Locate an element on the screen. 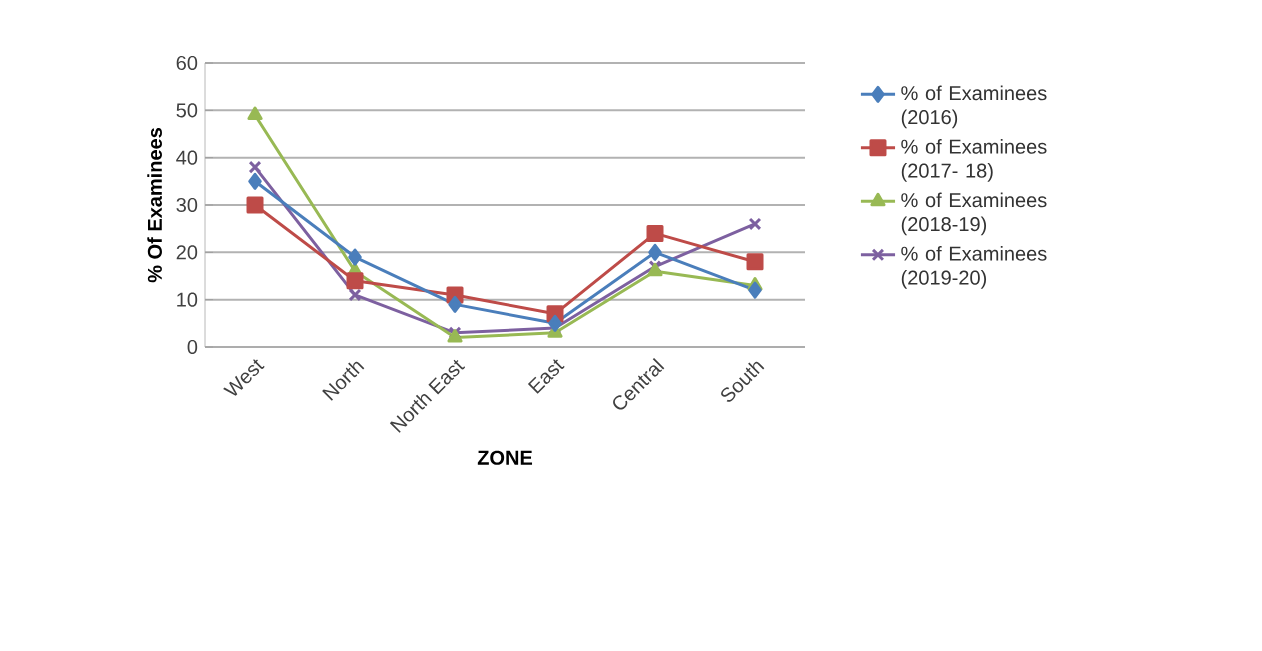 Image resolution: width=1262 pixels, height=651 pixels. y-tick-label: 60 is located at coordinates (187, 63).